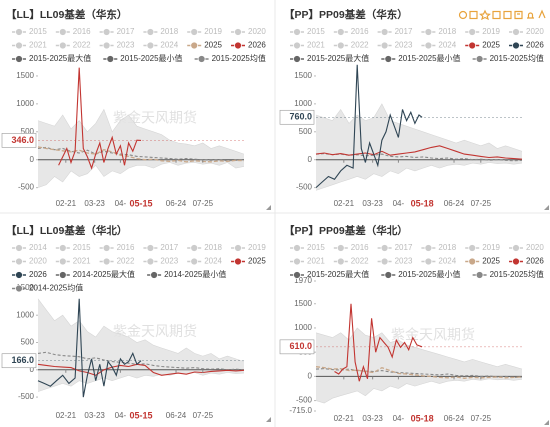  Describe the element at coordinates (186, 274) in the screenshot. I see `legend-item: 2014-2025最小值` at that location.